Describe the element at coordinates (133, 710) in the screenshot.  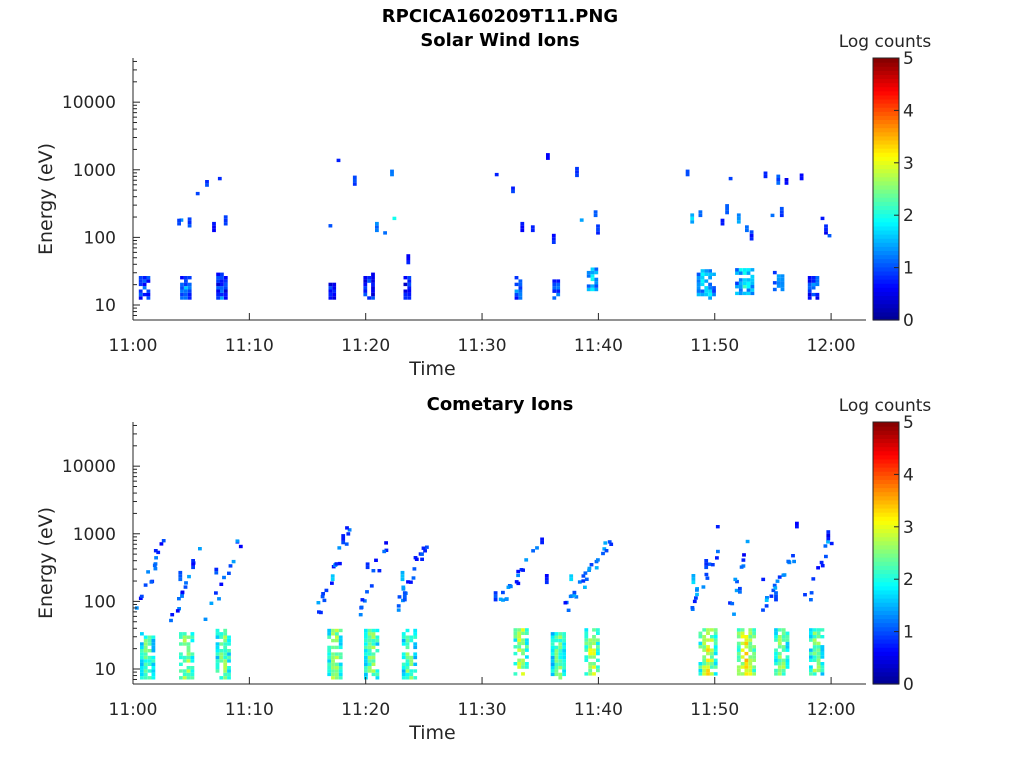
I see `x-tick-label: 11:00` at that location.